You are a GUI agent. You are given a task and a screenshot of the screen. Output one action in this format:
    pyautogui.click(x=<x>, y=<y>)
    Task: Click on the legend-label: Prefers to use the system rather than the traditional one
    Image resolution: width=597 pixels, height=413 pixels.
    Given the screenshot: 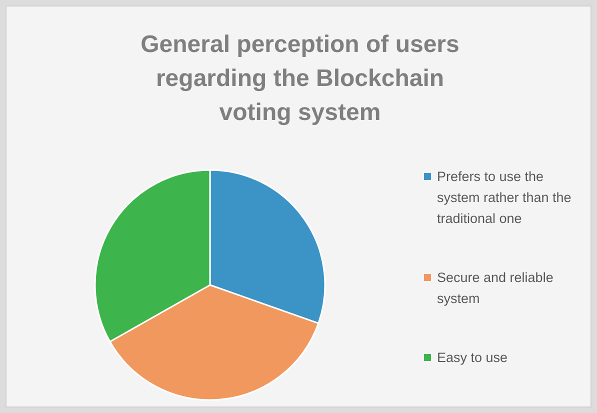 What is the action you would take?
    pyautogui.click(x=504, y=197)
    